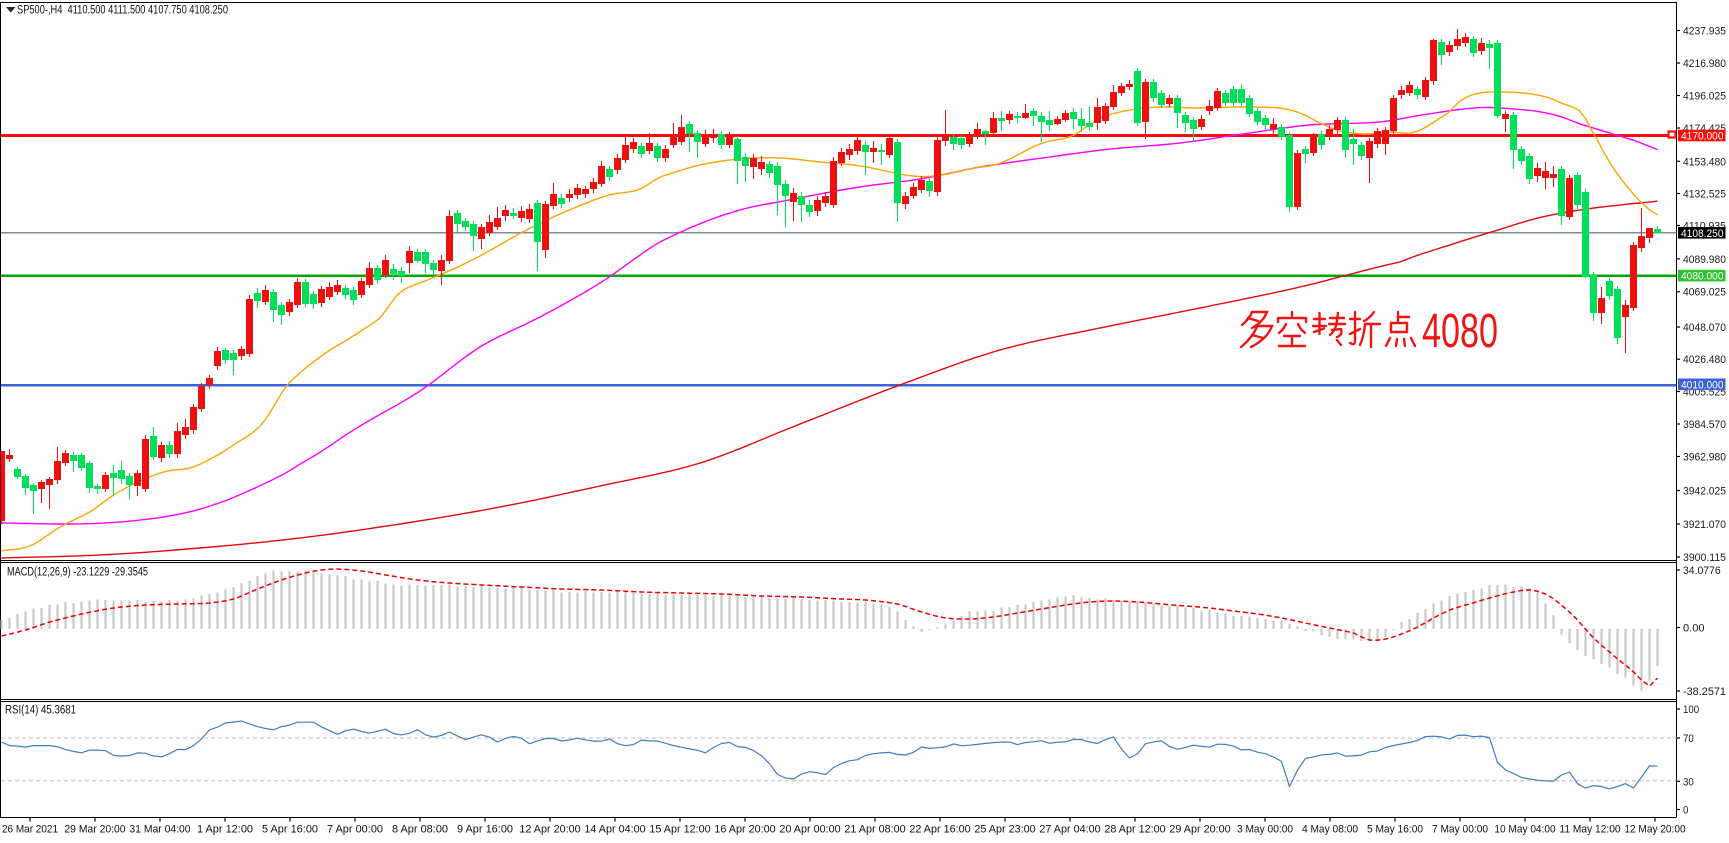 The width and height of the screenshot is (1729, 843). I want to click on svg-text: 0, so click(1685, 811).